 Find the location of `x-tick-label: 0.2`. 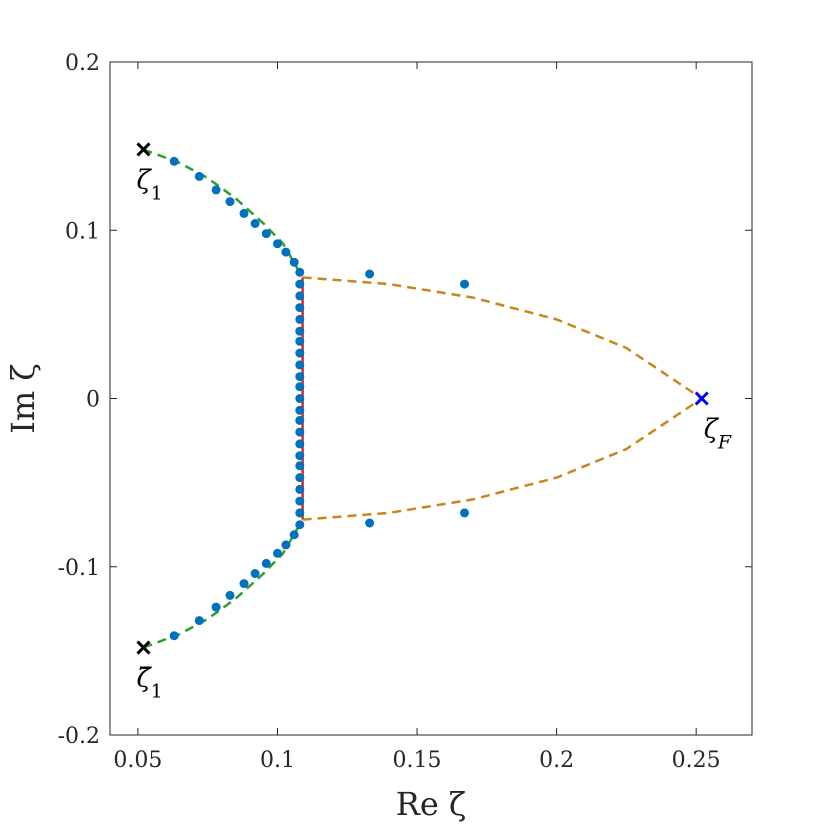

x-tick-label: 0.2 is located at coordinates (556, 760).